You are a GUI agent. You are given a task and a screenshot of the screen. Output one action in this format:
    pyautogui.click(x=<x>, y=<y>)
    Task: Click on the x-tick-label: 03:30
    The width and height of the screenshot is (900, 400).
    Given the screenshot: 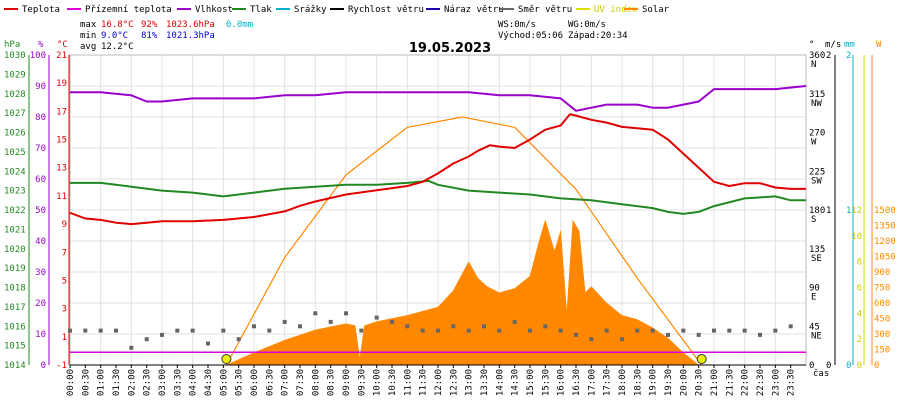 What is the action you would take?
    pyautogui.click(x=178, y=382)
    